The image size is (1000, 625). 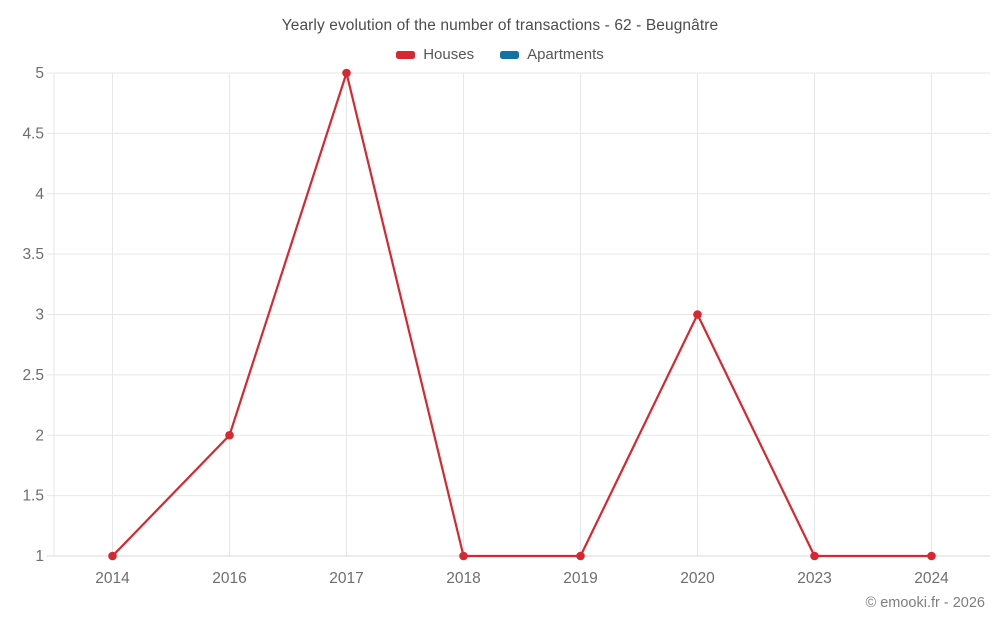 What do you see at coordinates (33, 254) in the screenshot?
I see `y-axis-tick-label: 3.5` at bounding box center [33, 254].